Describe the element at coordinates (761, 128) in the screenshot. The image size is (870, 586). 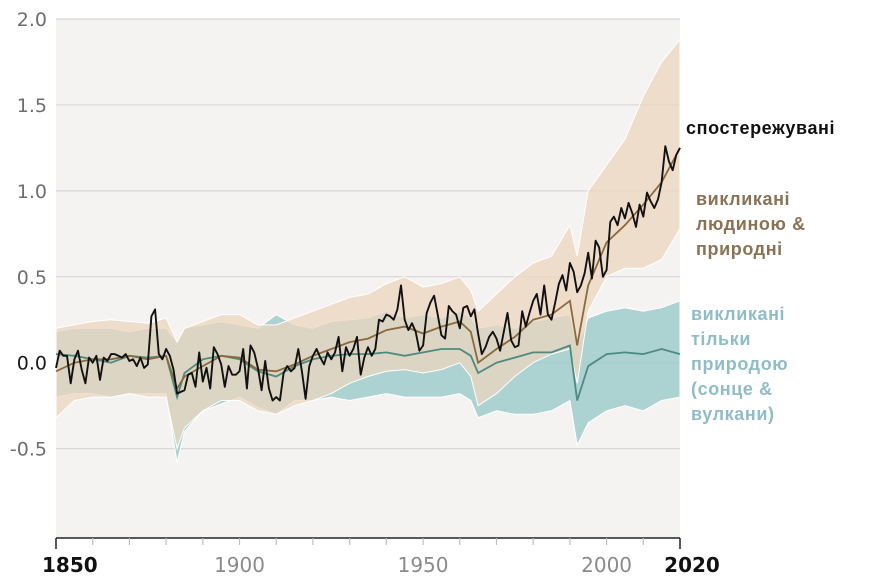
I see `legend-observed: спостережувані` at that location.